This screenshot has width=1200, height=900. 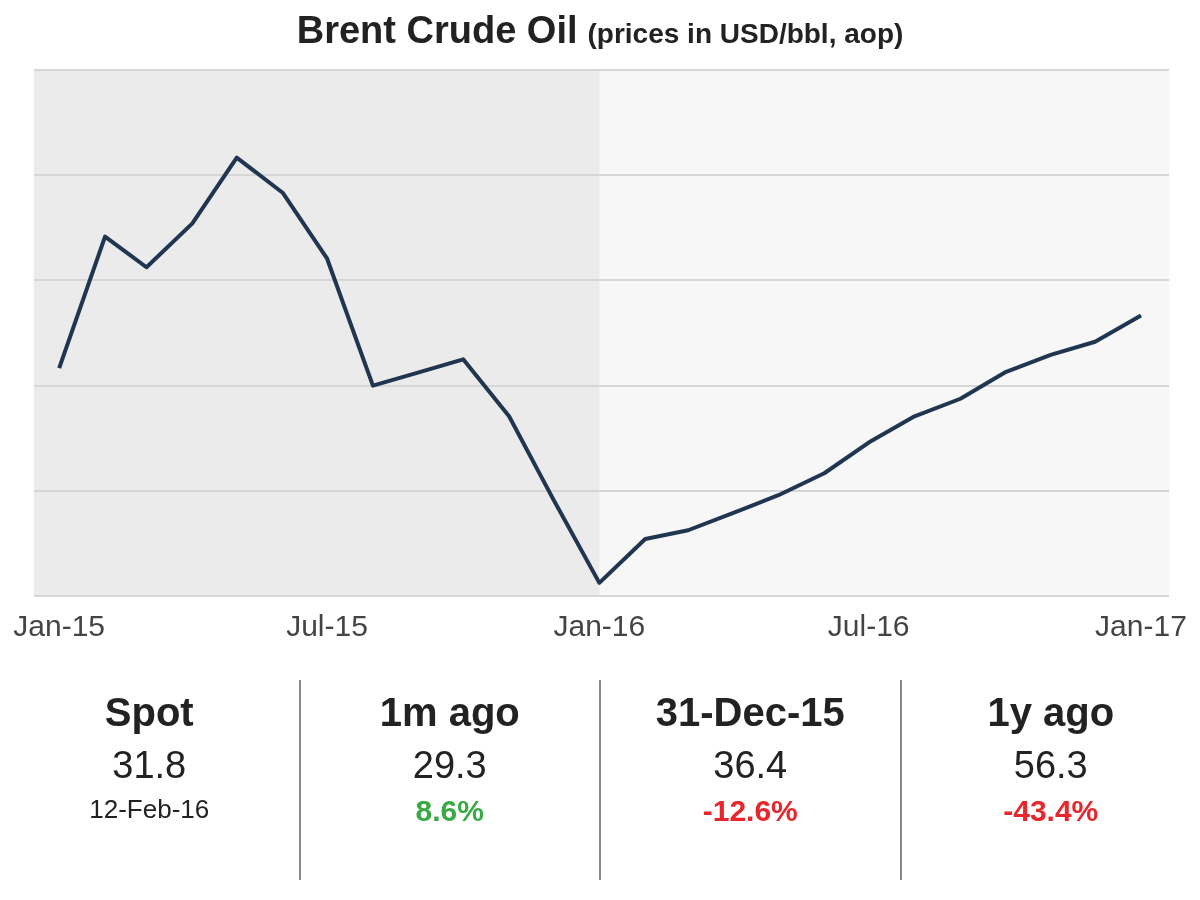 What do you see at coordinates (750, 713) in the screenshot?
I see `text: 31-Dec-15` at bounding box center [750, 713].